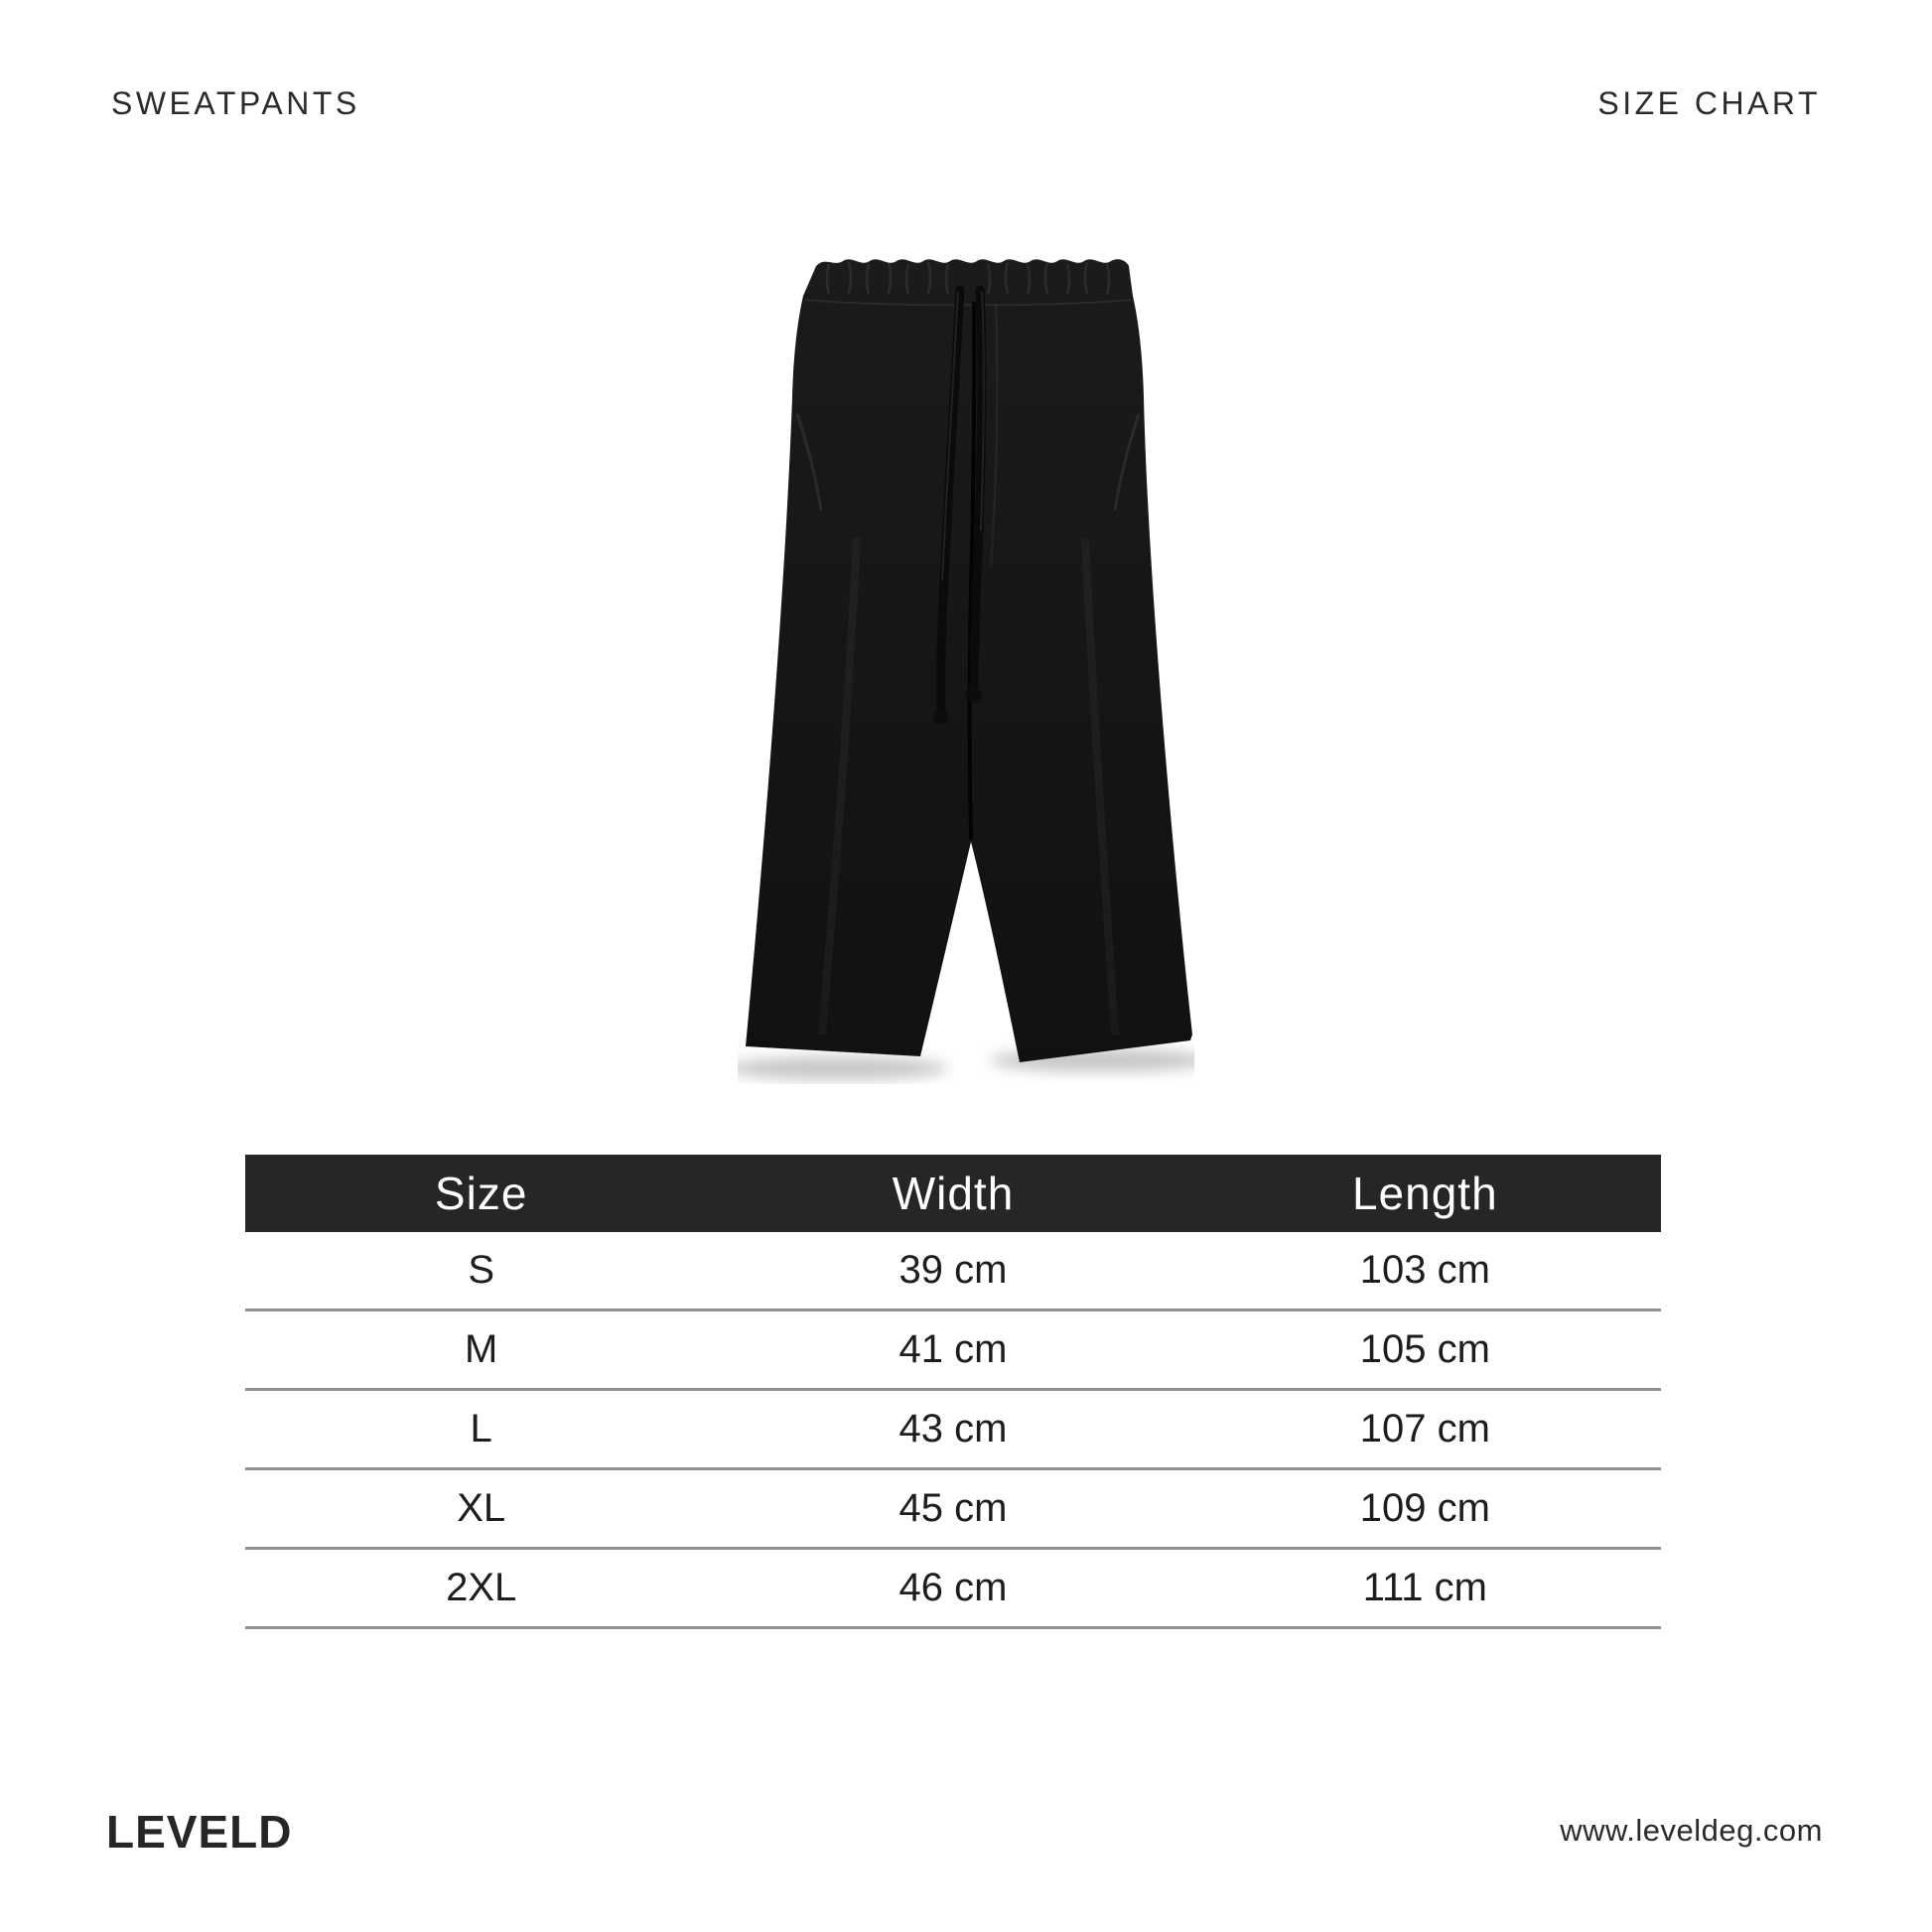 This screenshot has height=1932, width=1932. What do you see at coordinates (235, 103) in the screenshot?
I see `product-name-label: SWEATPANTS` at bounding box center [235, 103].